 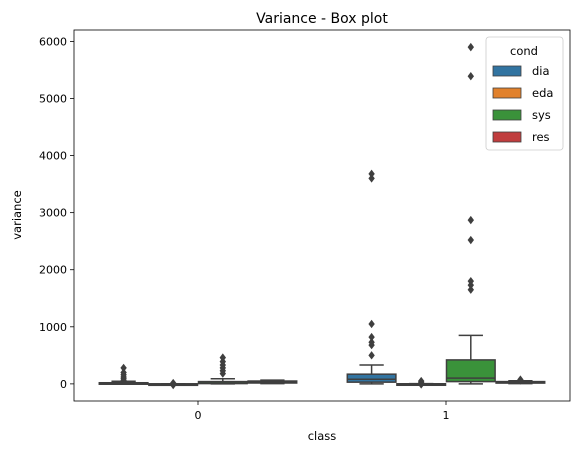 I want to click on y-tick-label: 5000, so click(x=53, y=98).